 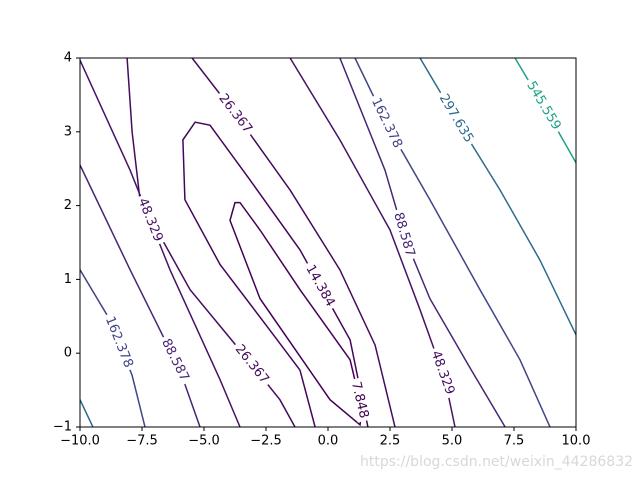 I want to click on contour-label-group: 14.384, so click(x=320, y=285).